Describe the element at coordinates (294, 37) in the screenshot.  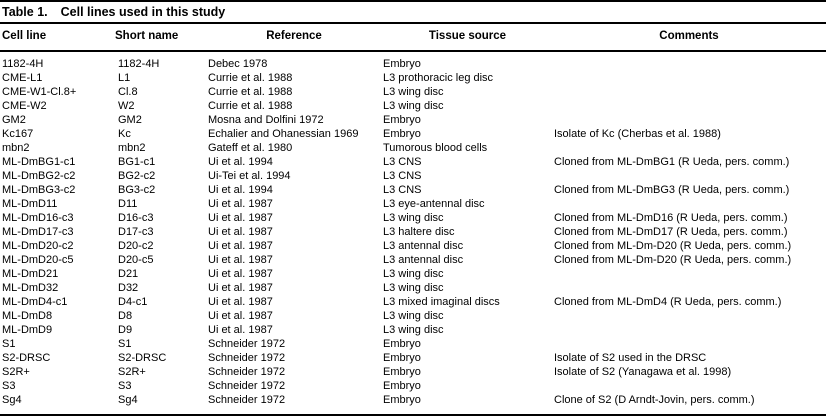
I see `column-header-reference: Reference` at that location.